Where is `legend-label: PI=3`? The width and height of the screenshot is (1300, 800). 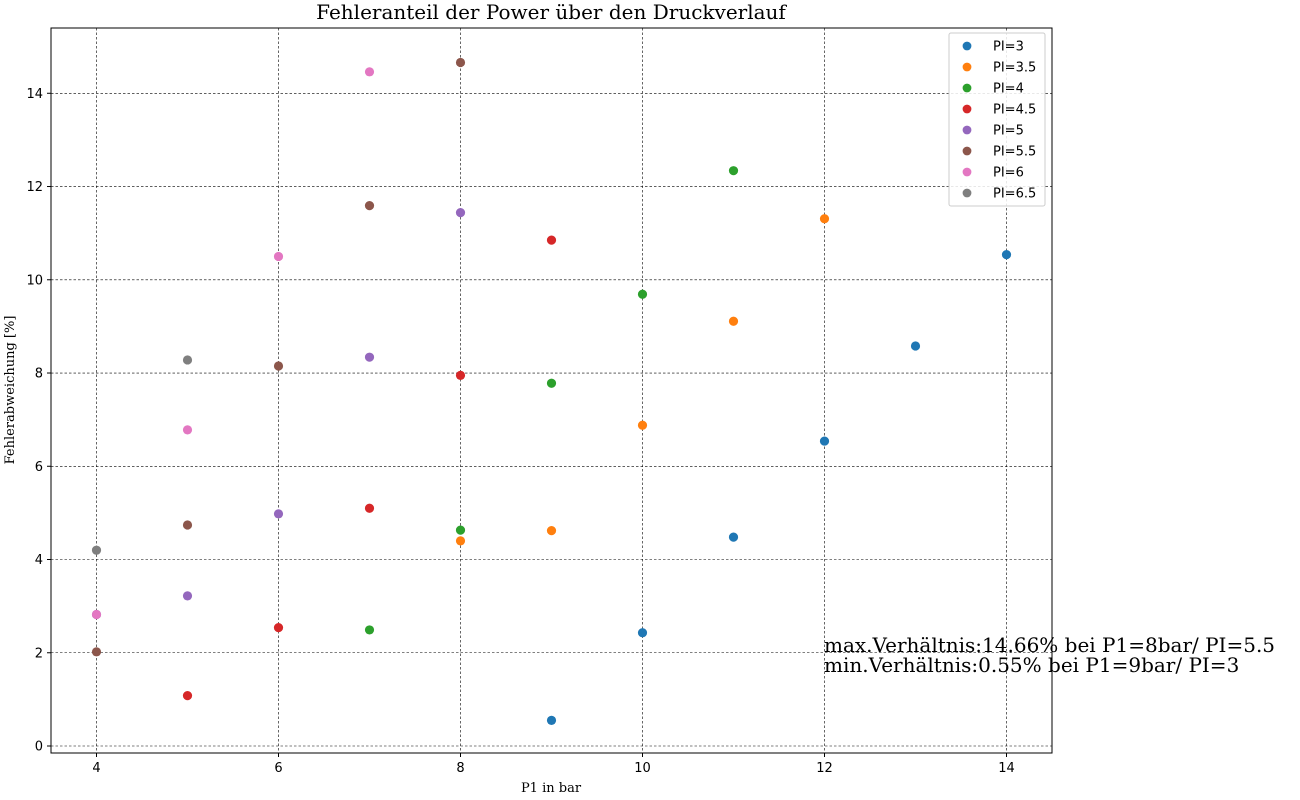
legend-label: PI=3 is located at coordinates (1008, 47).